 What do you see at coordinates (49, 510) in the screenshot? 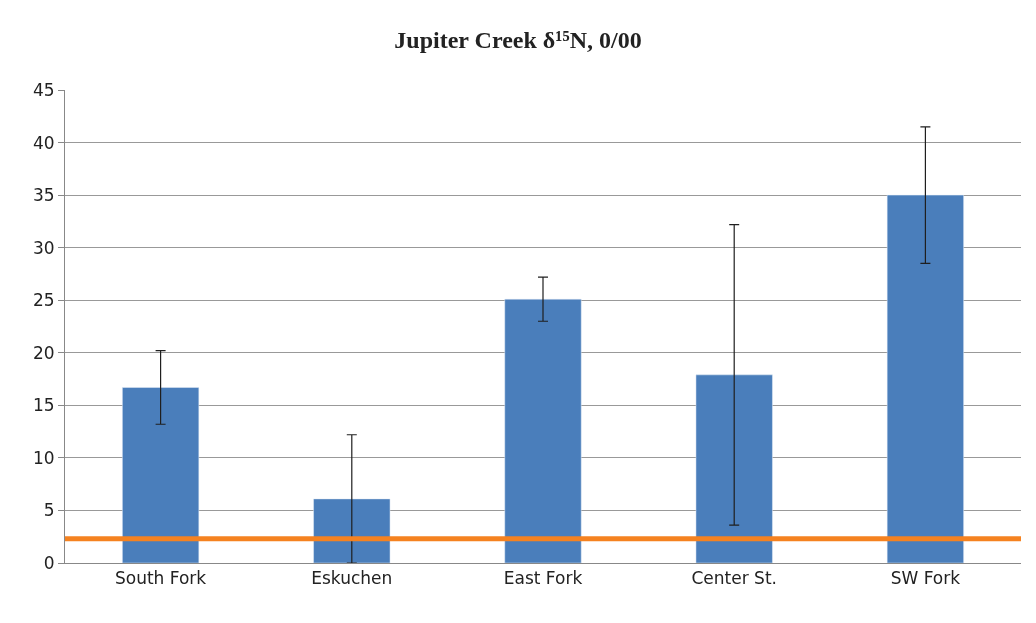
I see `y-tick-label: 5` at bounding box center [49, 510].